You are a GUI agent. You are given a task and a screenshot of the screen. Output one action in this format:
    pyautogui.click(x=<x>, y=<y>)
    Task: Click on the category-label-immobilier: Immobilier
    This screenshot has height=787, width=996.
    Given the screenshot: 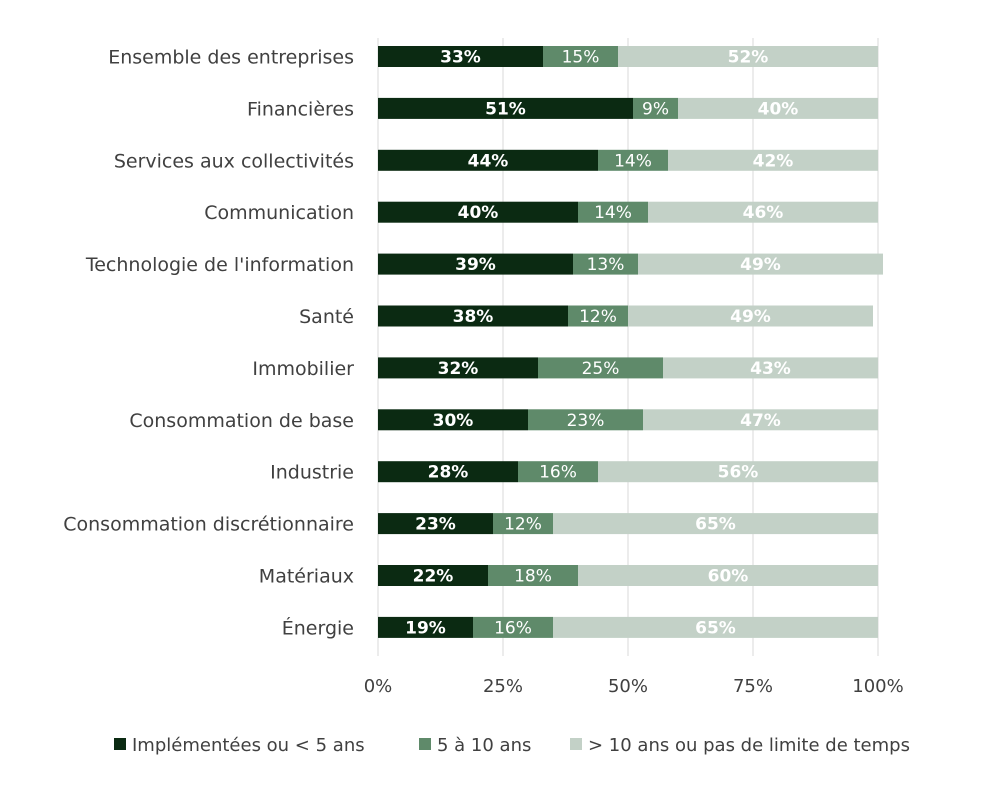 What is the action you would take?
    pyautogui.click(x=303, y=369)
    